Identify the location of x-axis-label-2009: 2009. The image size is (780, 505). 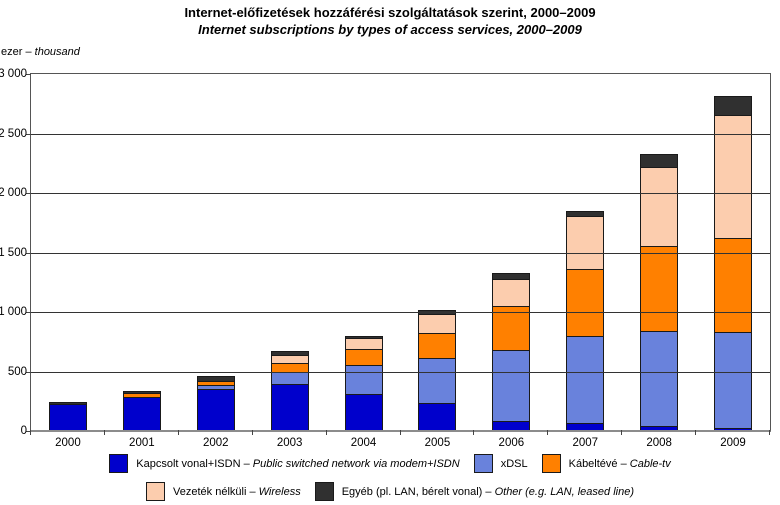
(733, 443).